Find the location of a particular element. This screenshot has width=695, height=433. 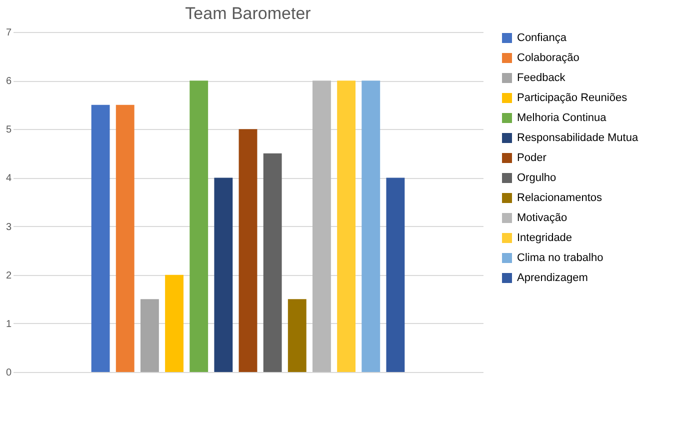

legend-label: Motivação is located at coordinates (542, 218).